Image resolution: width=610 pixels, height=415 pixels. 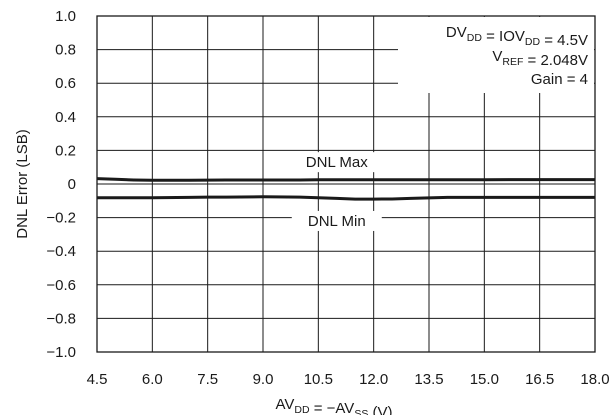 What do you see at coordinates (373, 379) in the screenshot?
I see `x-tick-label: 12.0` at bounding box center [373, 379].